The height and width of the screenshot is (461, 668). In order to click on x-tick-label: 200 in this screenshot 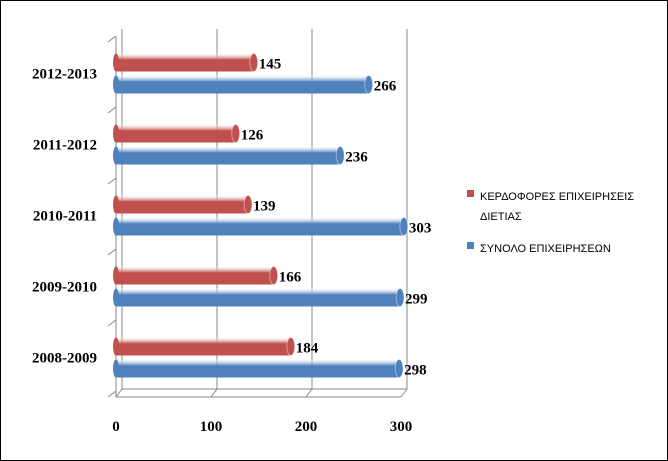, I will do `click(306, 427)`.